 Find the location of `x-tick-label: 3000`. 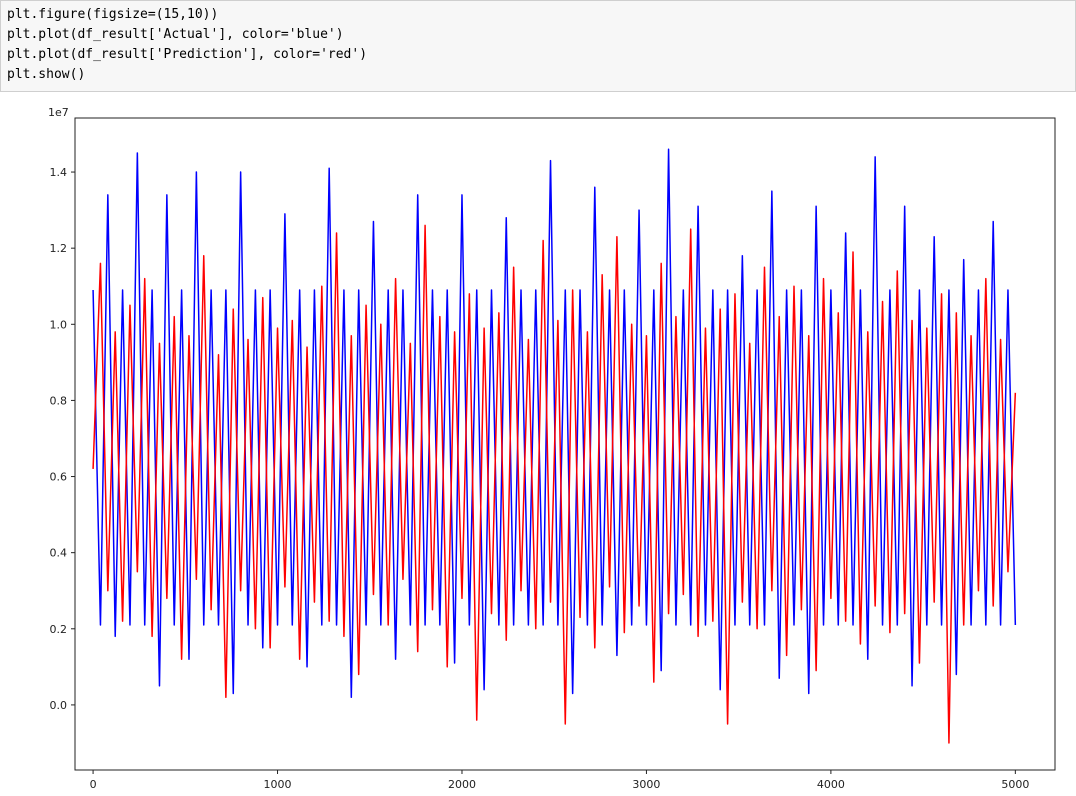

x-tick-label: 3000 is located at coordinates (646, 784).